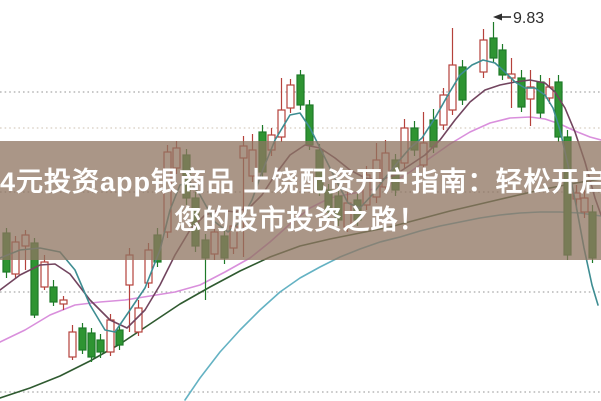 The width and height of the screenshot is (601, 401). What do you see at coordinates (528, 18) in the screenshot?
I see `price-label: 9.83` at bounding box center [528, 18].